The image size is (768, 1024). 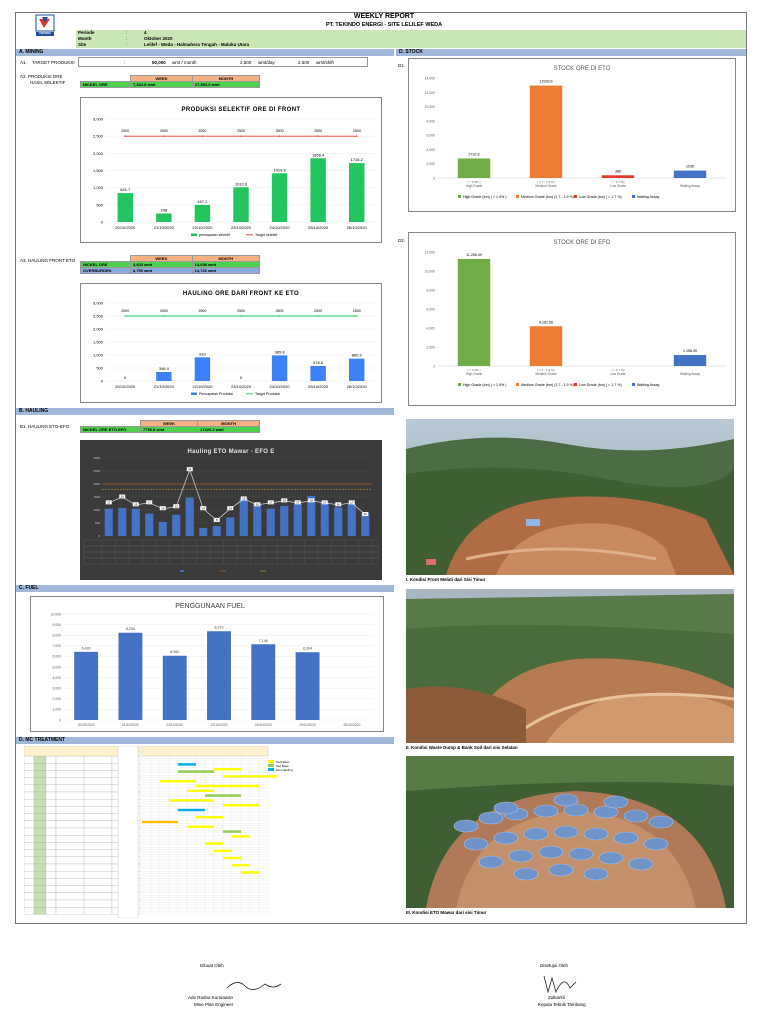 I want to click on signature-right-name: Zulkarkli, so click(x=556, y=997).